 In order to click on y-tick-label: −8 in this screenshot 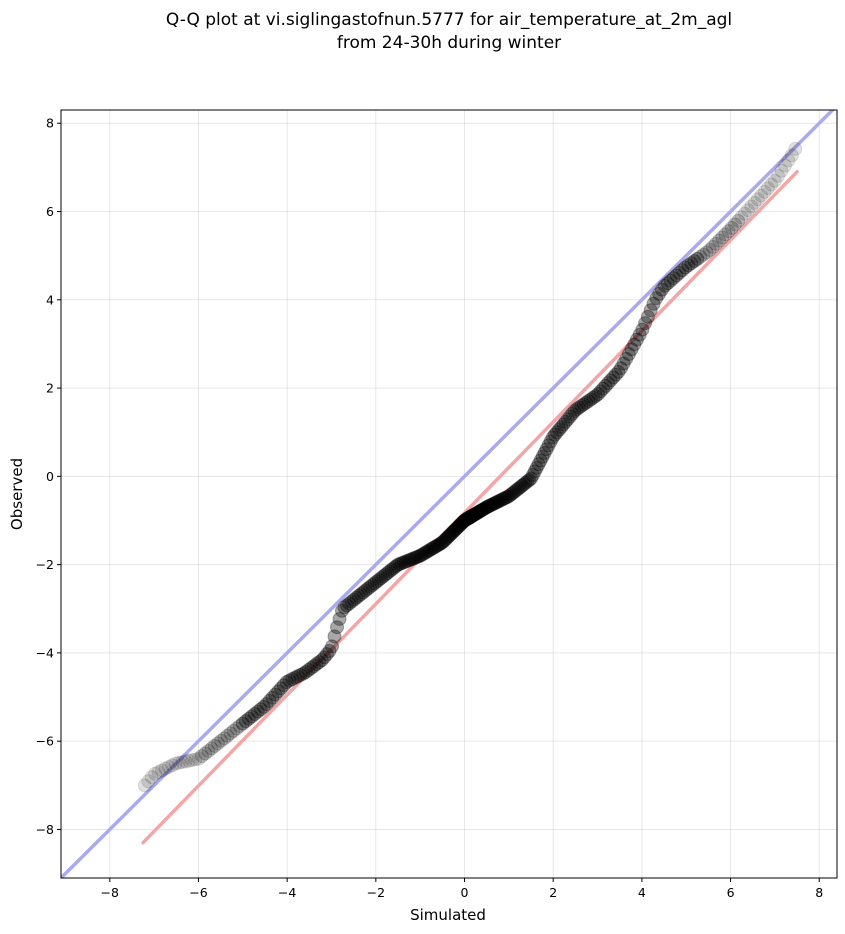, I will do `click(45, 829)`.